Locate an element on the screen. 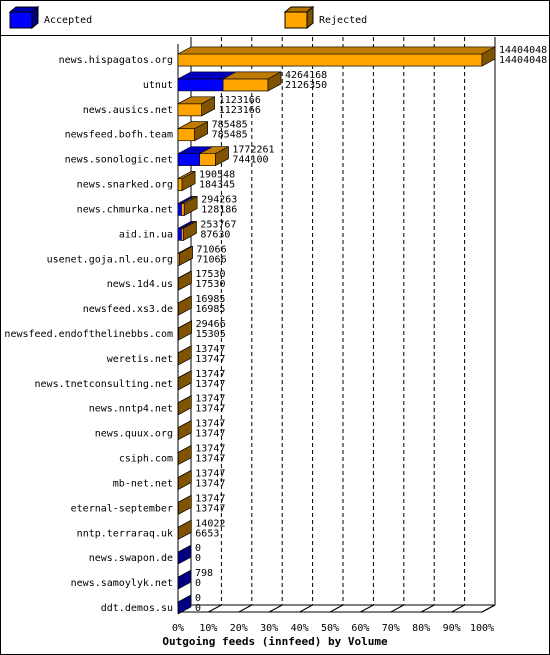 The width and height of the screenshot is (550, 655). x-tick-label: 60% is located at coordinates (360, 628).